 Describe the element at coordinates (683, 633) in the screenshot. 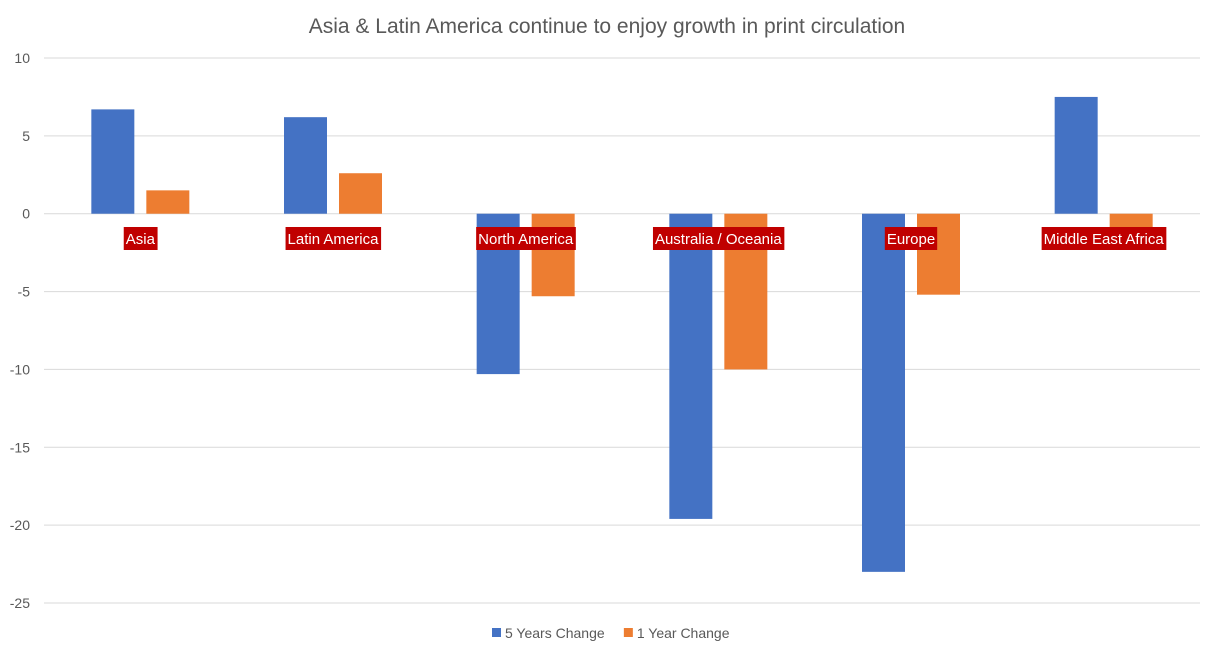

I see `legend-label: 1 Year Change` at that location.